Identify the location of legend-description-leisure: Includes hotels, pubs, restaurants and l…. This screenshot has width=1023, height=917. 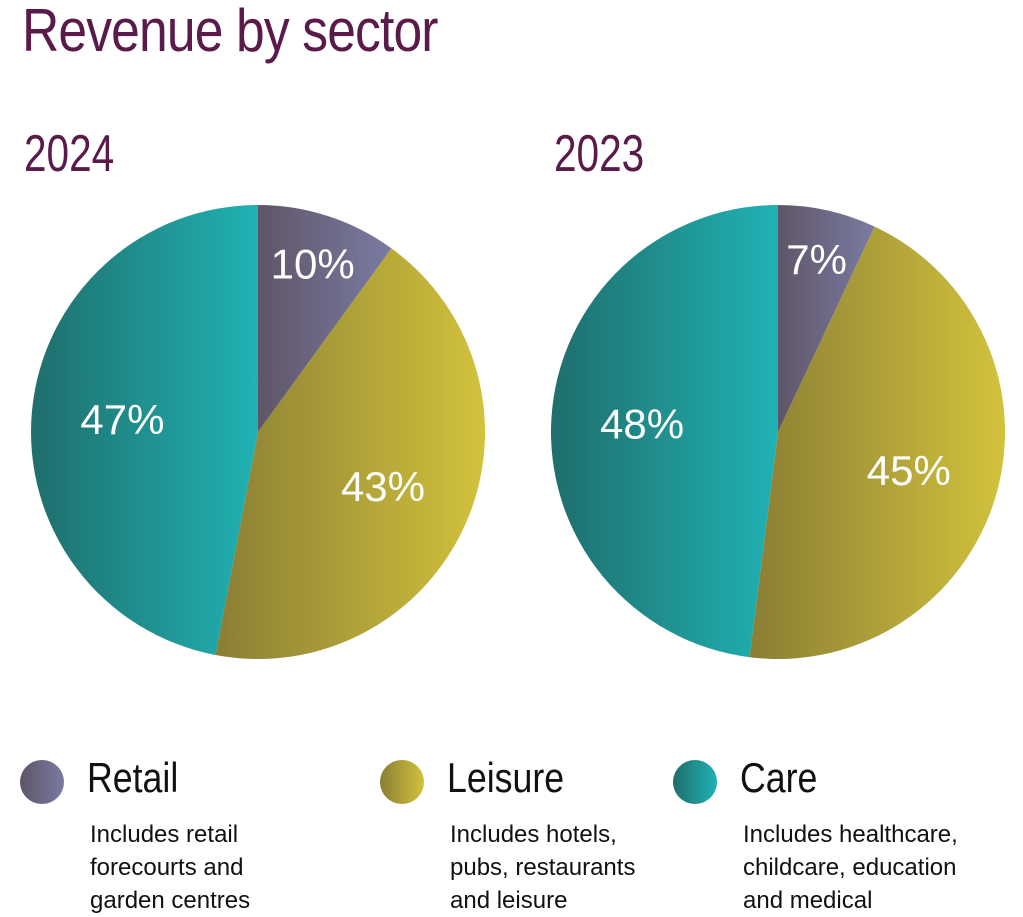
(542, 867).